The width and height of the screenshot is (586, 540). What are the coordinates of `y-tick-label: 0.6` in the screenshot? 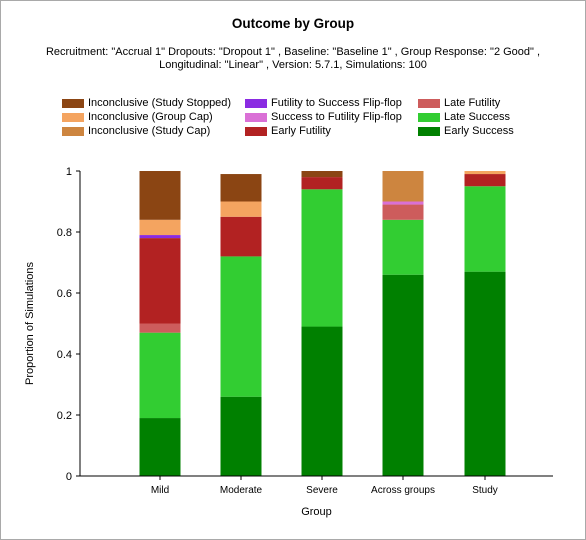 It's located at (64, 294).